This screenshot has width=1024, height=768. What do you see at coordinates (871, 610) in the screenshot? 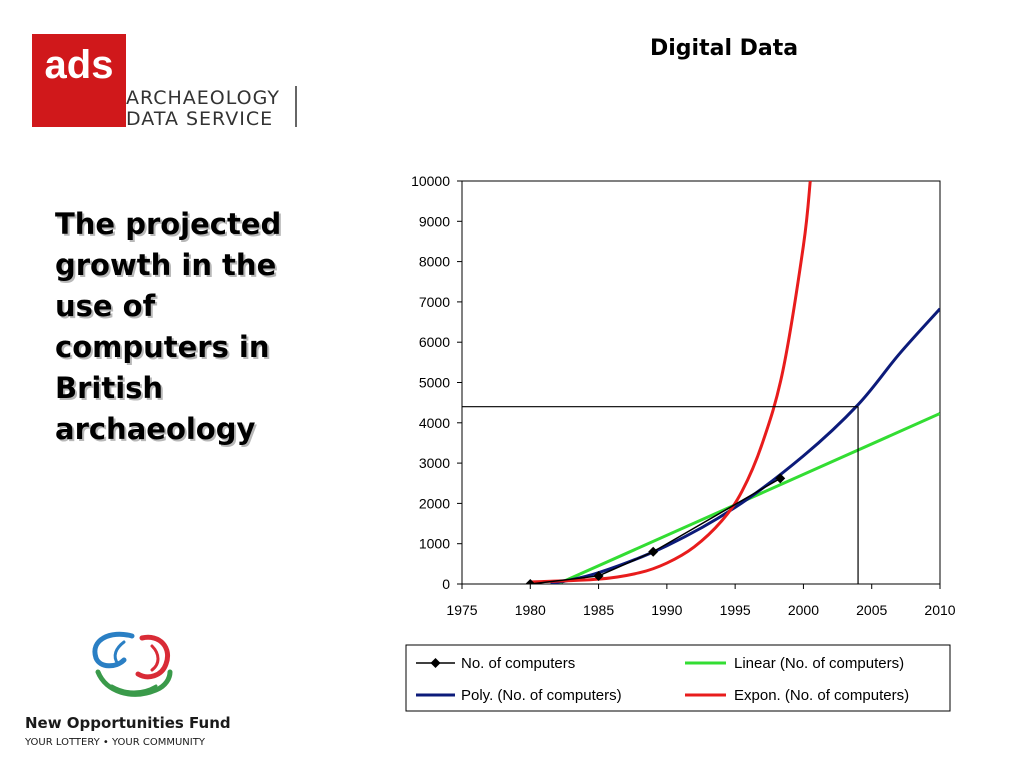
I see `x-tick-label: 2005` at bounding box center [871, 610].